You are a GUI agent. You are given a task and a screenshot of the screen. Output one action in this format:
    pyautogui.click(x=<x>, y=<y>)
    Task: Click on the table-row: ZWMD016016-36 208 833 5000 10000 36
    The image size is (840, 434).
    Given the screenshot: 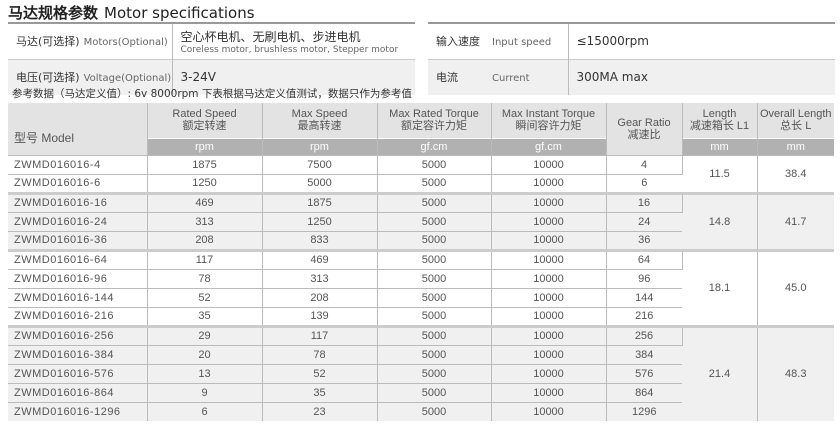 What is the action you would take?
    pyautogui.click(x=421, y=240)
    